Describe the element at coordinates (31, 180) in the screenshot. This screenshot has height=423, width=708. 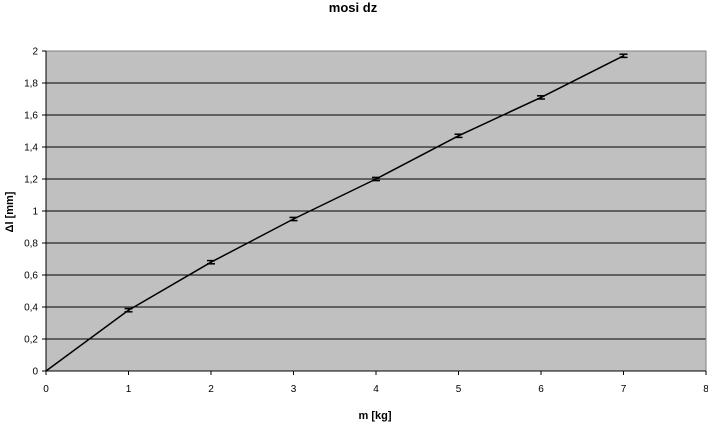
I see `y-tick-label: 1,2` at that location.